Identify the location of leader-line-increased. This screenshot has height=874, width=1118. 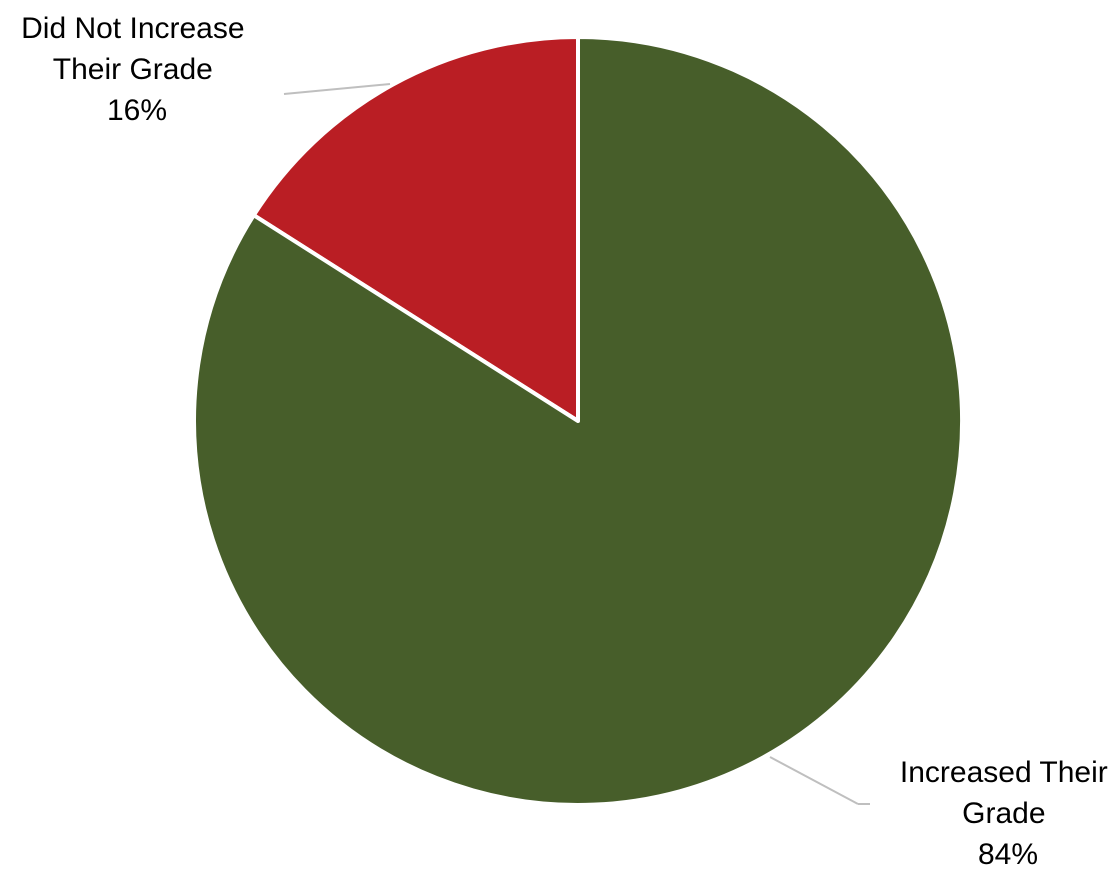
(814, 780).